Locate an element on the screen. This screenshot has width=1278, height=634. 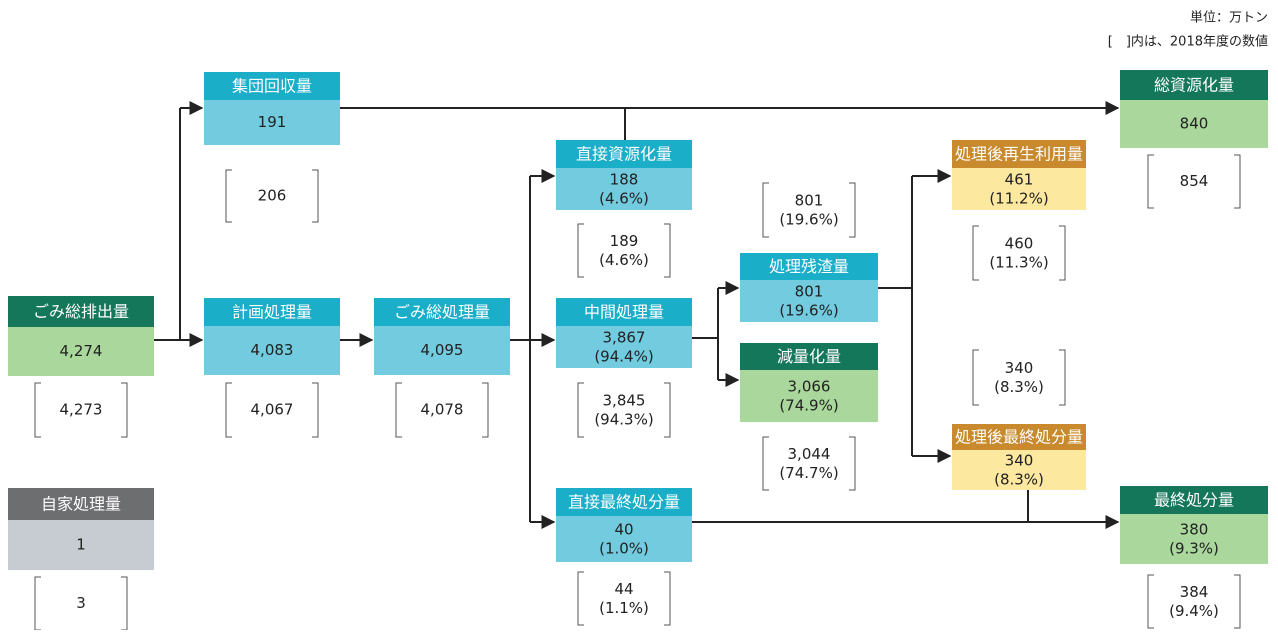
prev-value: 801 is located at coordinates (809, 201).